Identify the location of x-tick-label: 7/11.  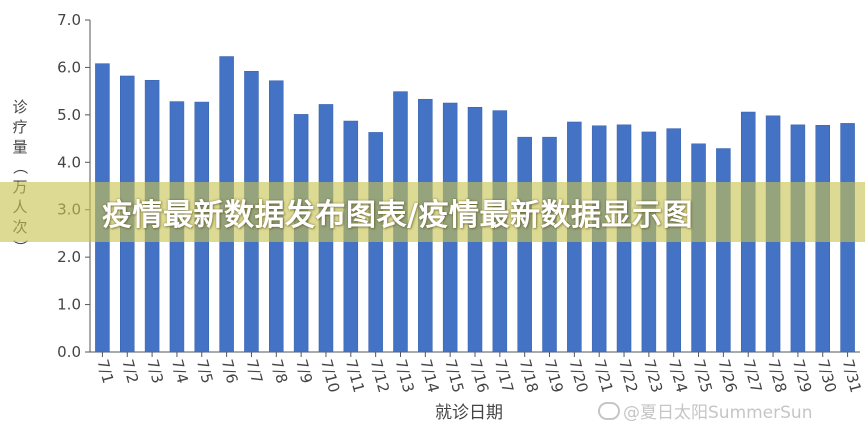
(355, 375).